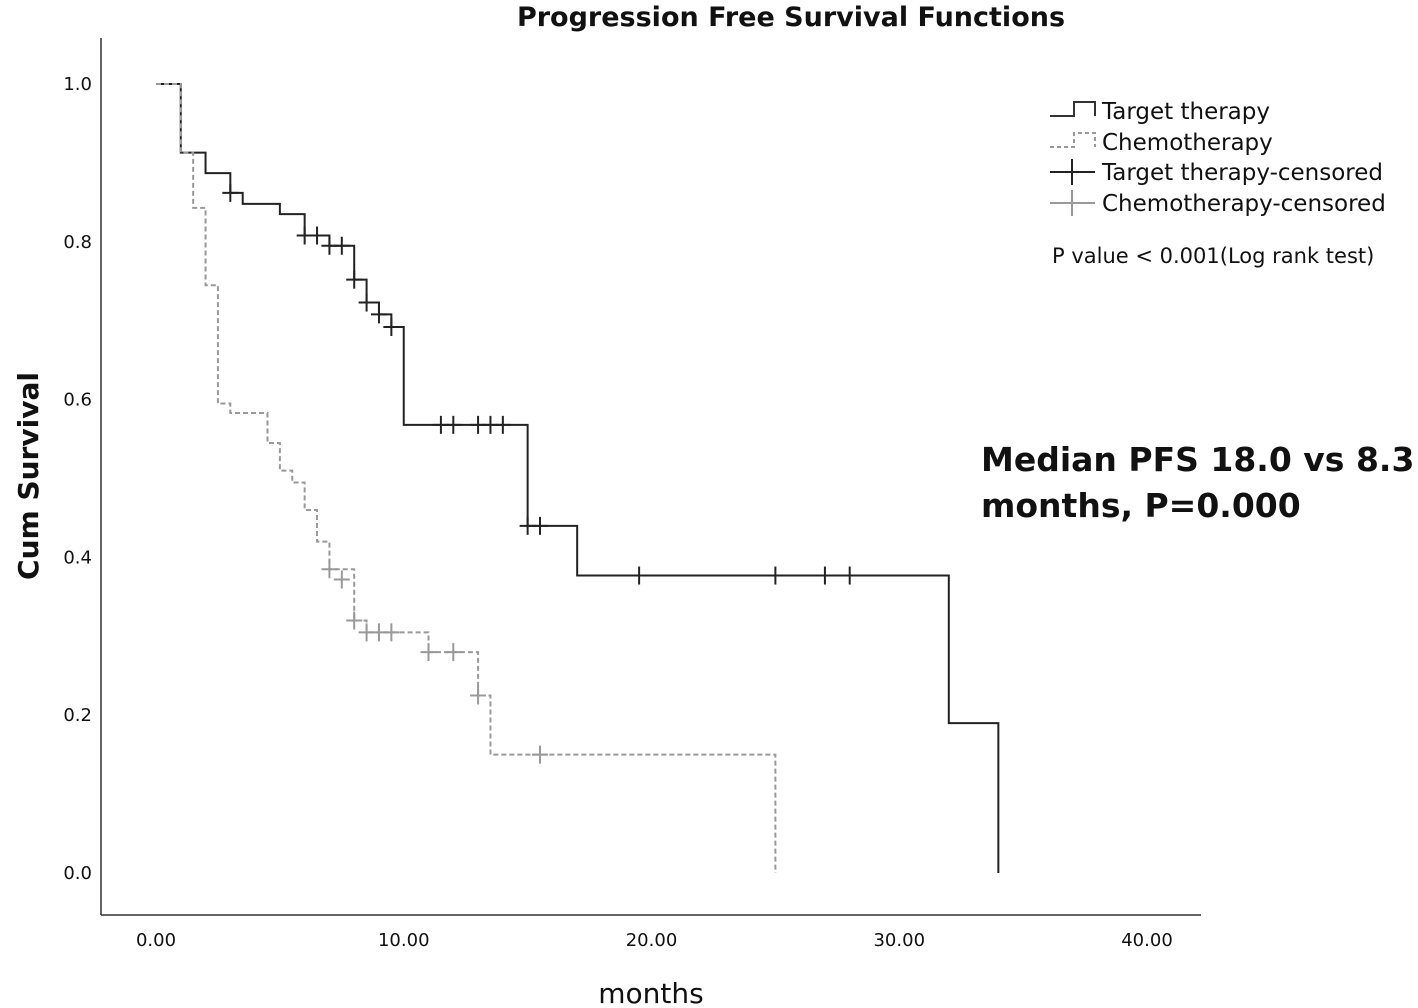  Describe the element at coordinates (77, 715) in the screenshot. I see `y-tick-label: 0.2` at that location.